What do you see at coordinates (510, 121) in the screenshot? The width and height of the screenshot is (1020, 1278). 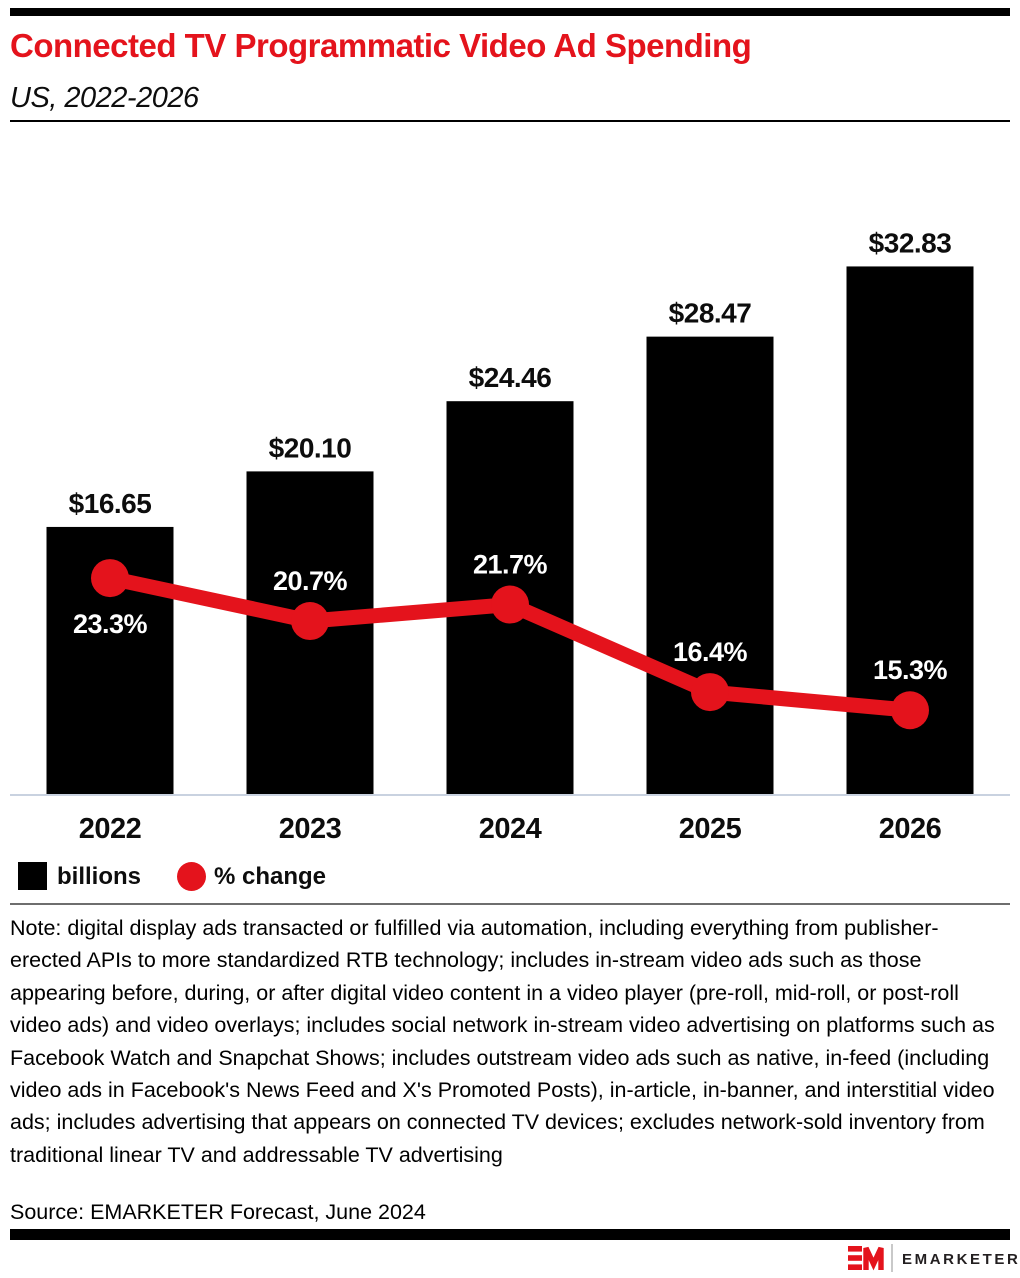 I see `header-divider` at bounding box center [510, 121].